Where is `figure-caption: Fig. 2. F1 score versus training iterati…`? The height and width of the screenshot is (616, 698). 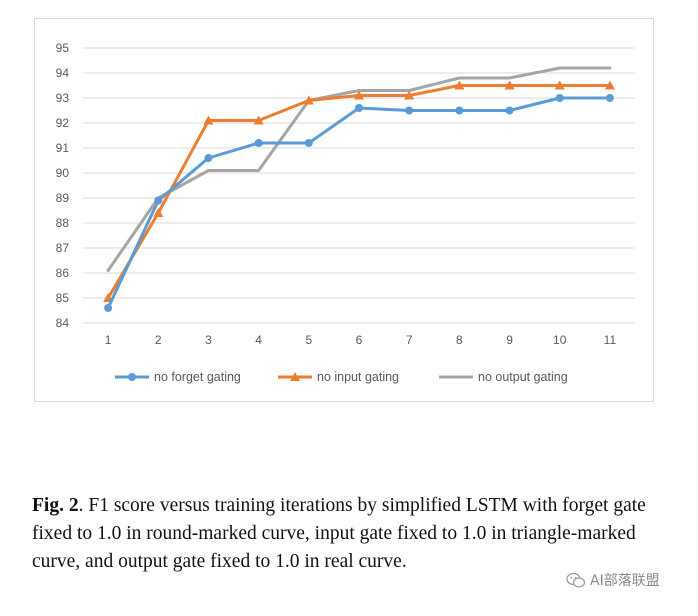
figure-caption: Fig. 2. F1 score versus training iterati… is located at coordinates (352, 534).